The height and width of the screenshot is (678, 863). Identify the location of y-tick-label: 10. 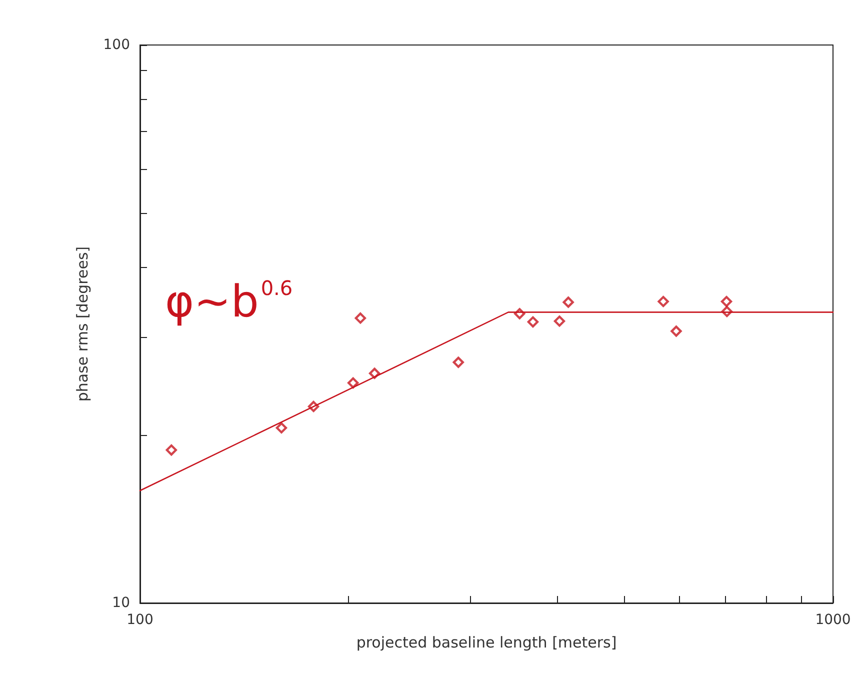
(121, 603).